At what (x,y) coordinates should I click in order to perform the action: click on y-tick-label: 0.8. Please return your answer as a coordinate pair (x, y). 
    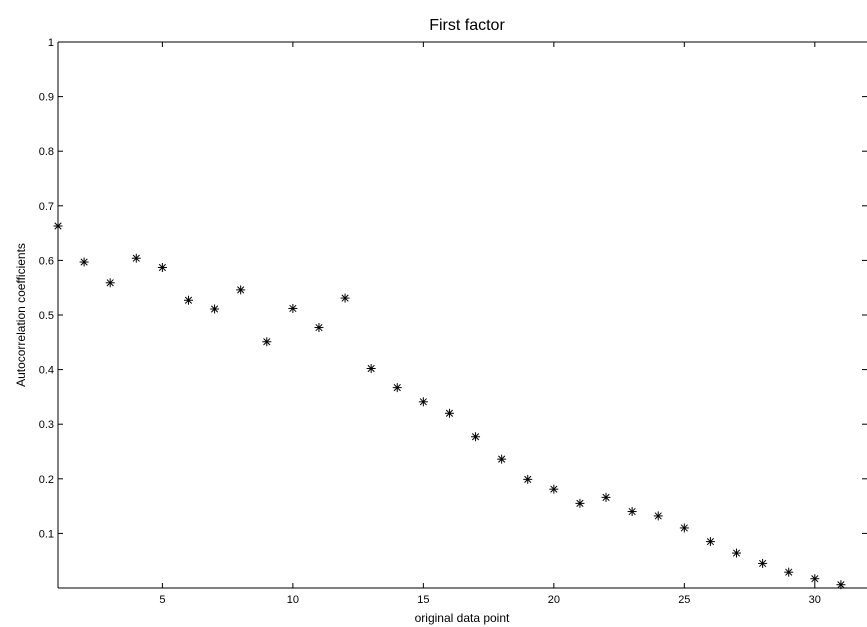
    Looking at the image, I should click on (46, 152).